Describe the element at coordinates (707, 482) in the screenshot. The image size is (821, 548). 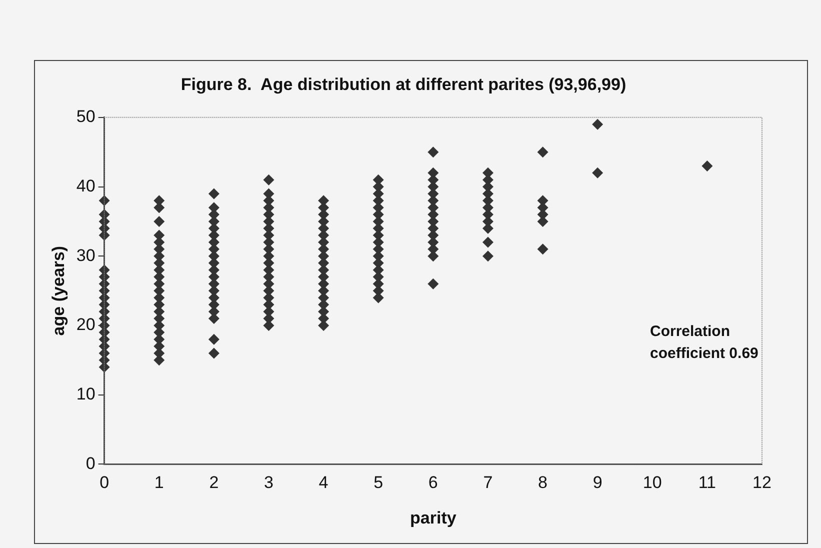
I see `x-tick-label: 11` at that location.